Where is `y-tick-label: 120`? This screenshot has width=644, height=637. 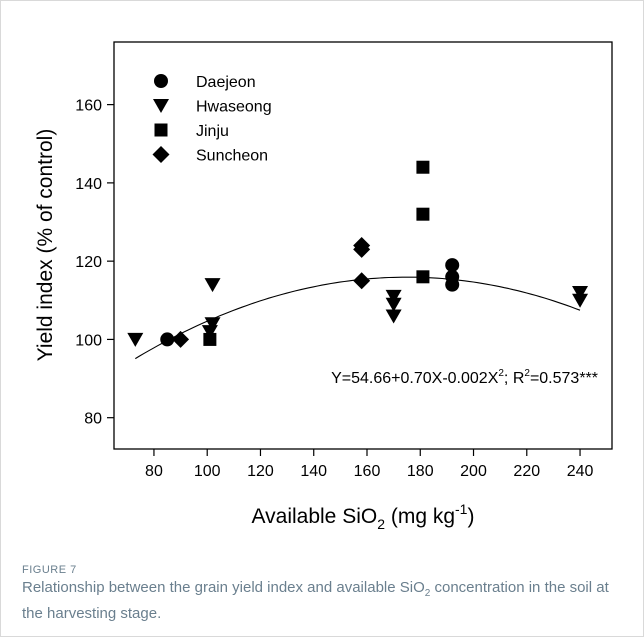 y-tick-label: 120 is located at coordinates (88, 262).